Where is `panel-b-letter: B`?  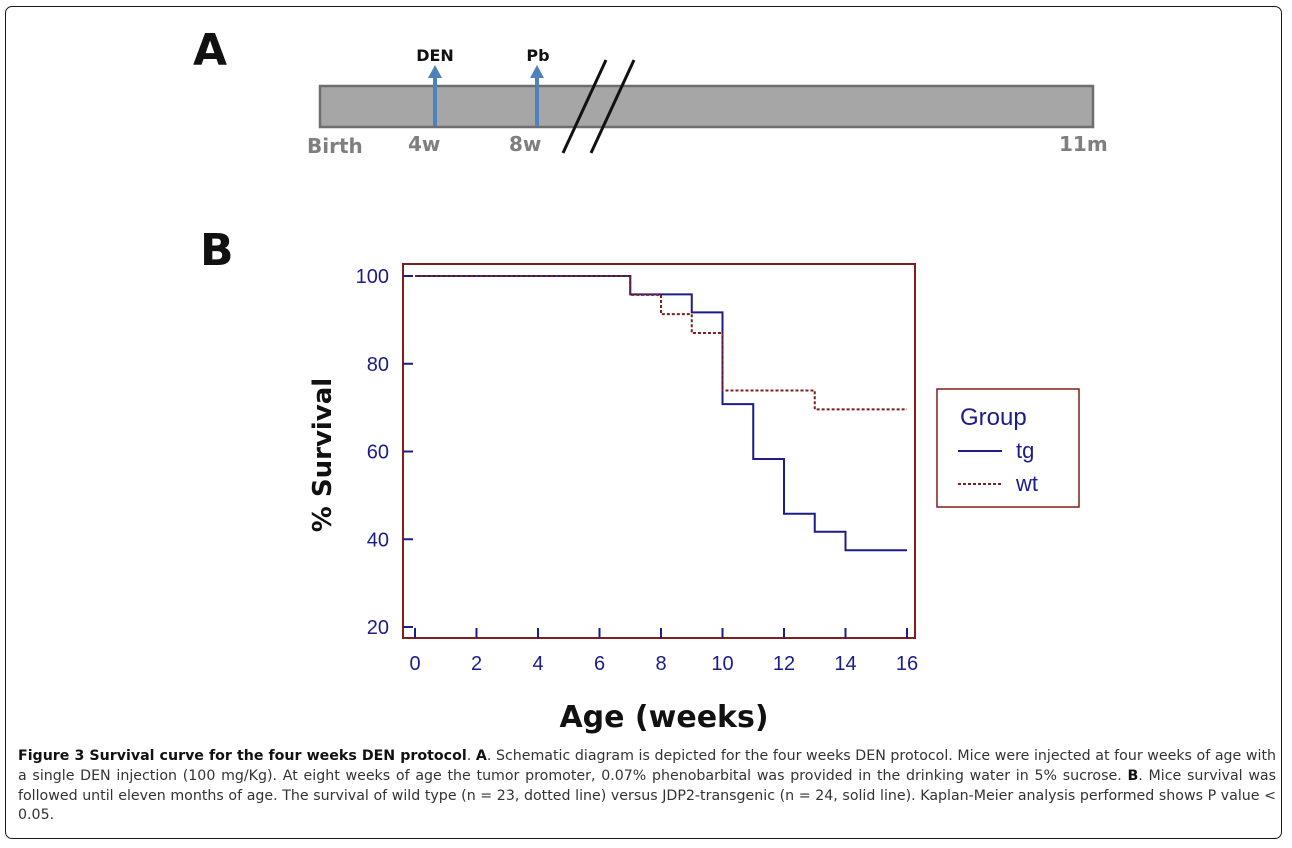
panel-b-letter: B is located at coordinates (217, 250).